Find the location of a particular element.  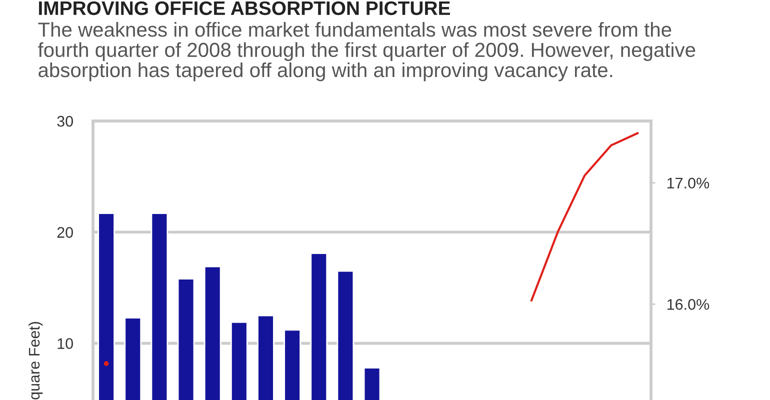

y-tick-label: 30 is located at coordinates (65, 121).